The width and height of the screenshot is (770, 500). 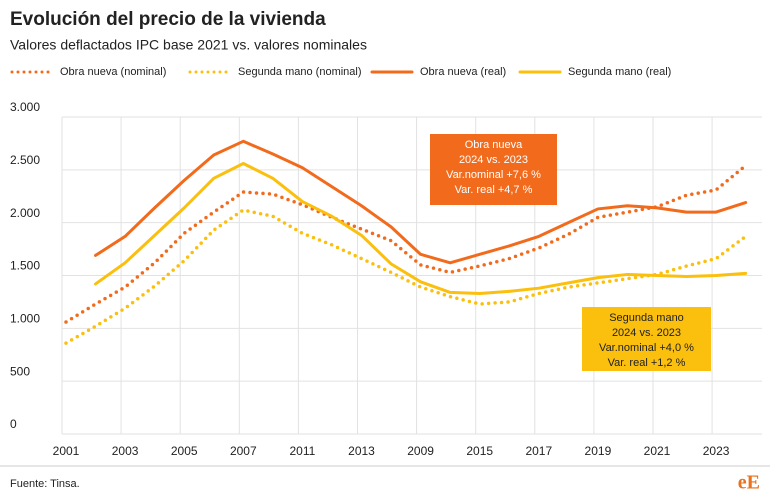 What do you see at coordinates (598, 451) in the screenshot?
I see `x-tick-label: 2019` at bounding box center [598, 451].